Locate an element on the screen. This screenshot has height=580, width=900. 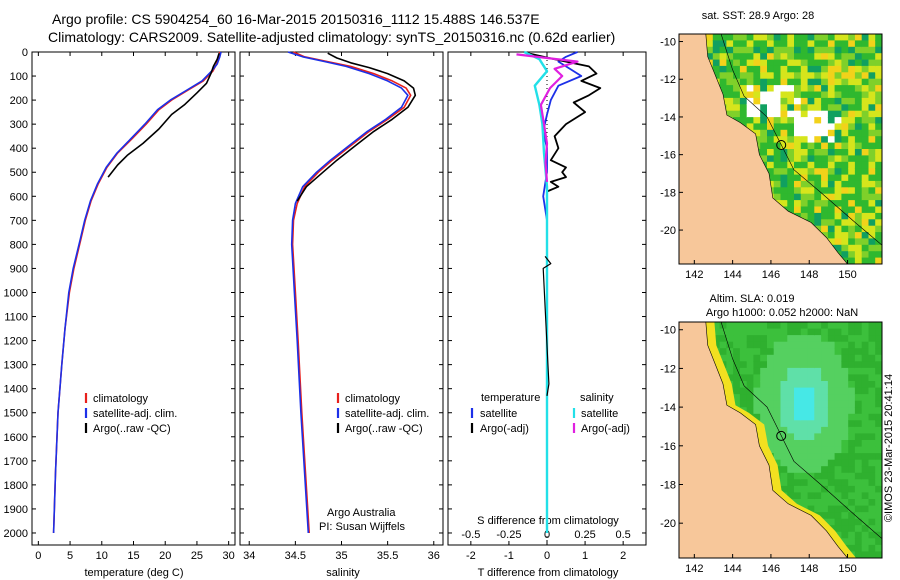
sst-lon-label: 148 is located at coordinates (809, 275).